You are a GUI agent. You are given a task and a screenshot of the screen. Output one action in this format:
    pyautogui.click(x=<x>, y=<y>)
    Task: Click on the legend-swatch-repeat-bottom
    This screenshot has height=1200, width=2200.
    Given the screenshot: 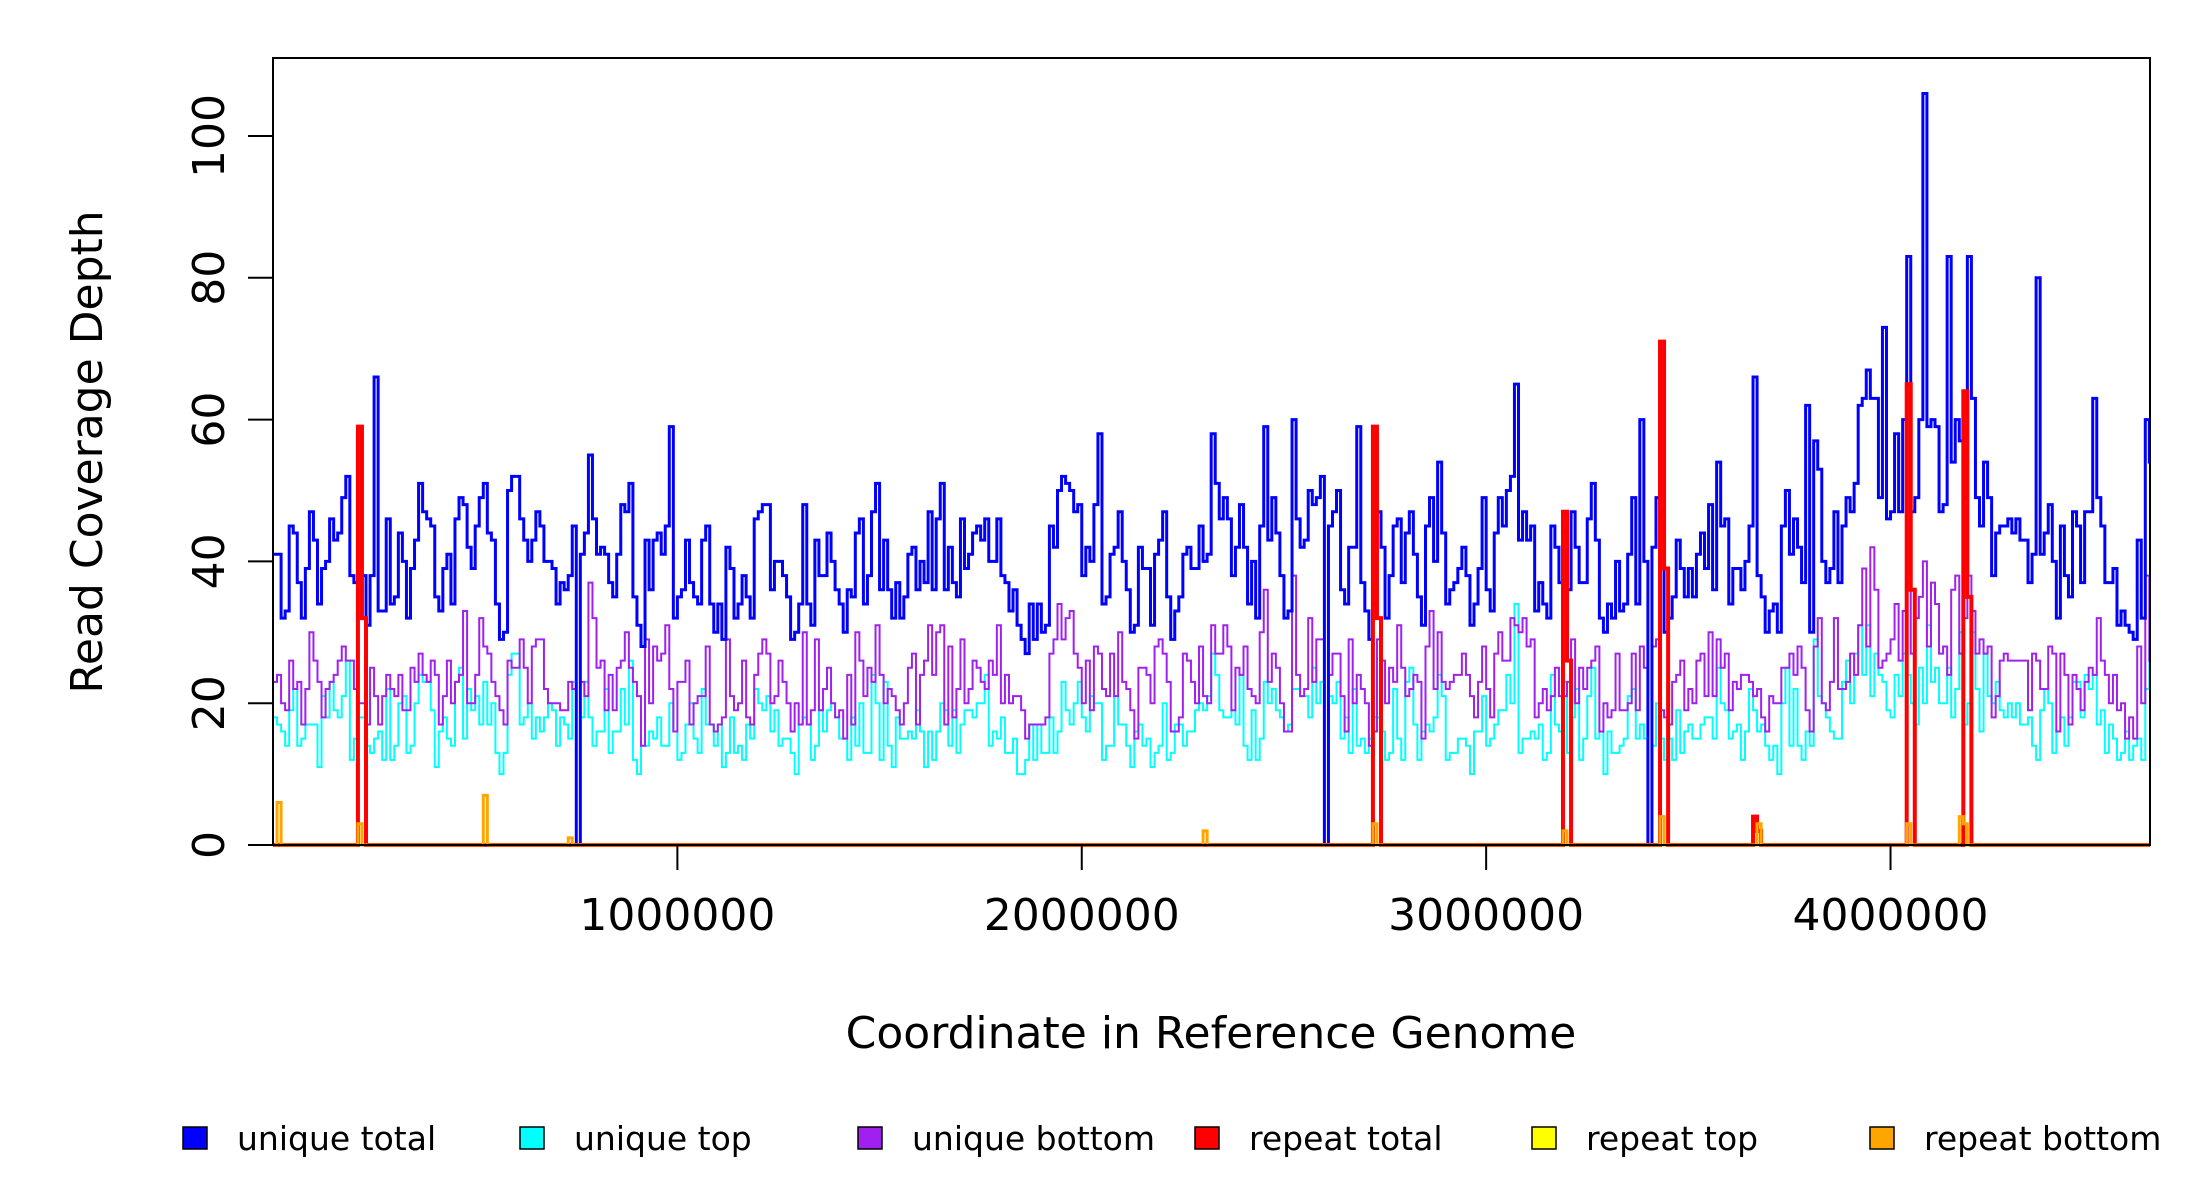 What is the action you would take?
    pyautogui.click(x=1882, y=1138)
    